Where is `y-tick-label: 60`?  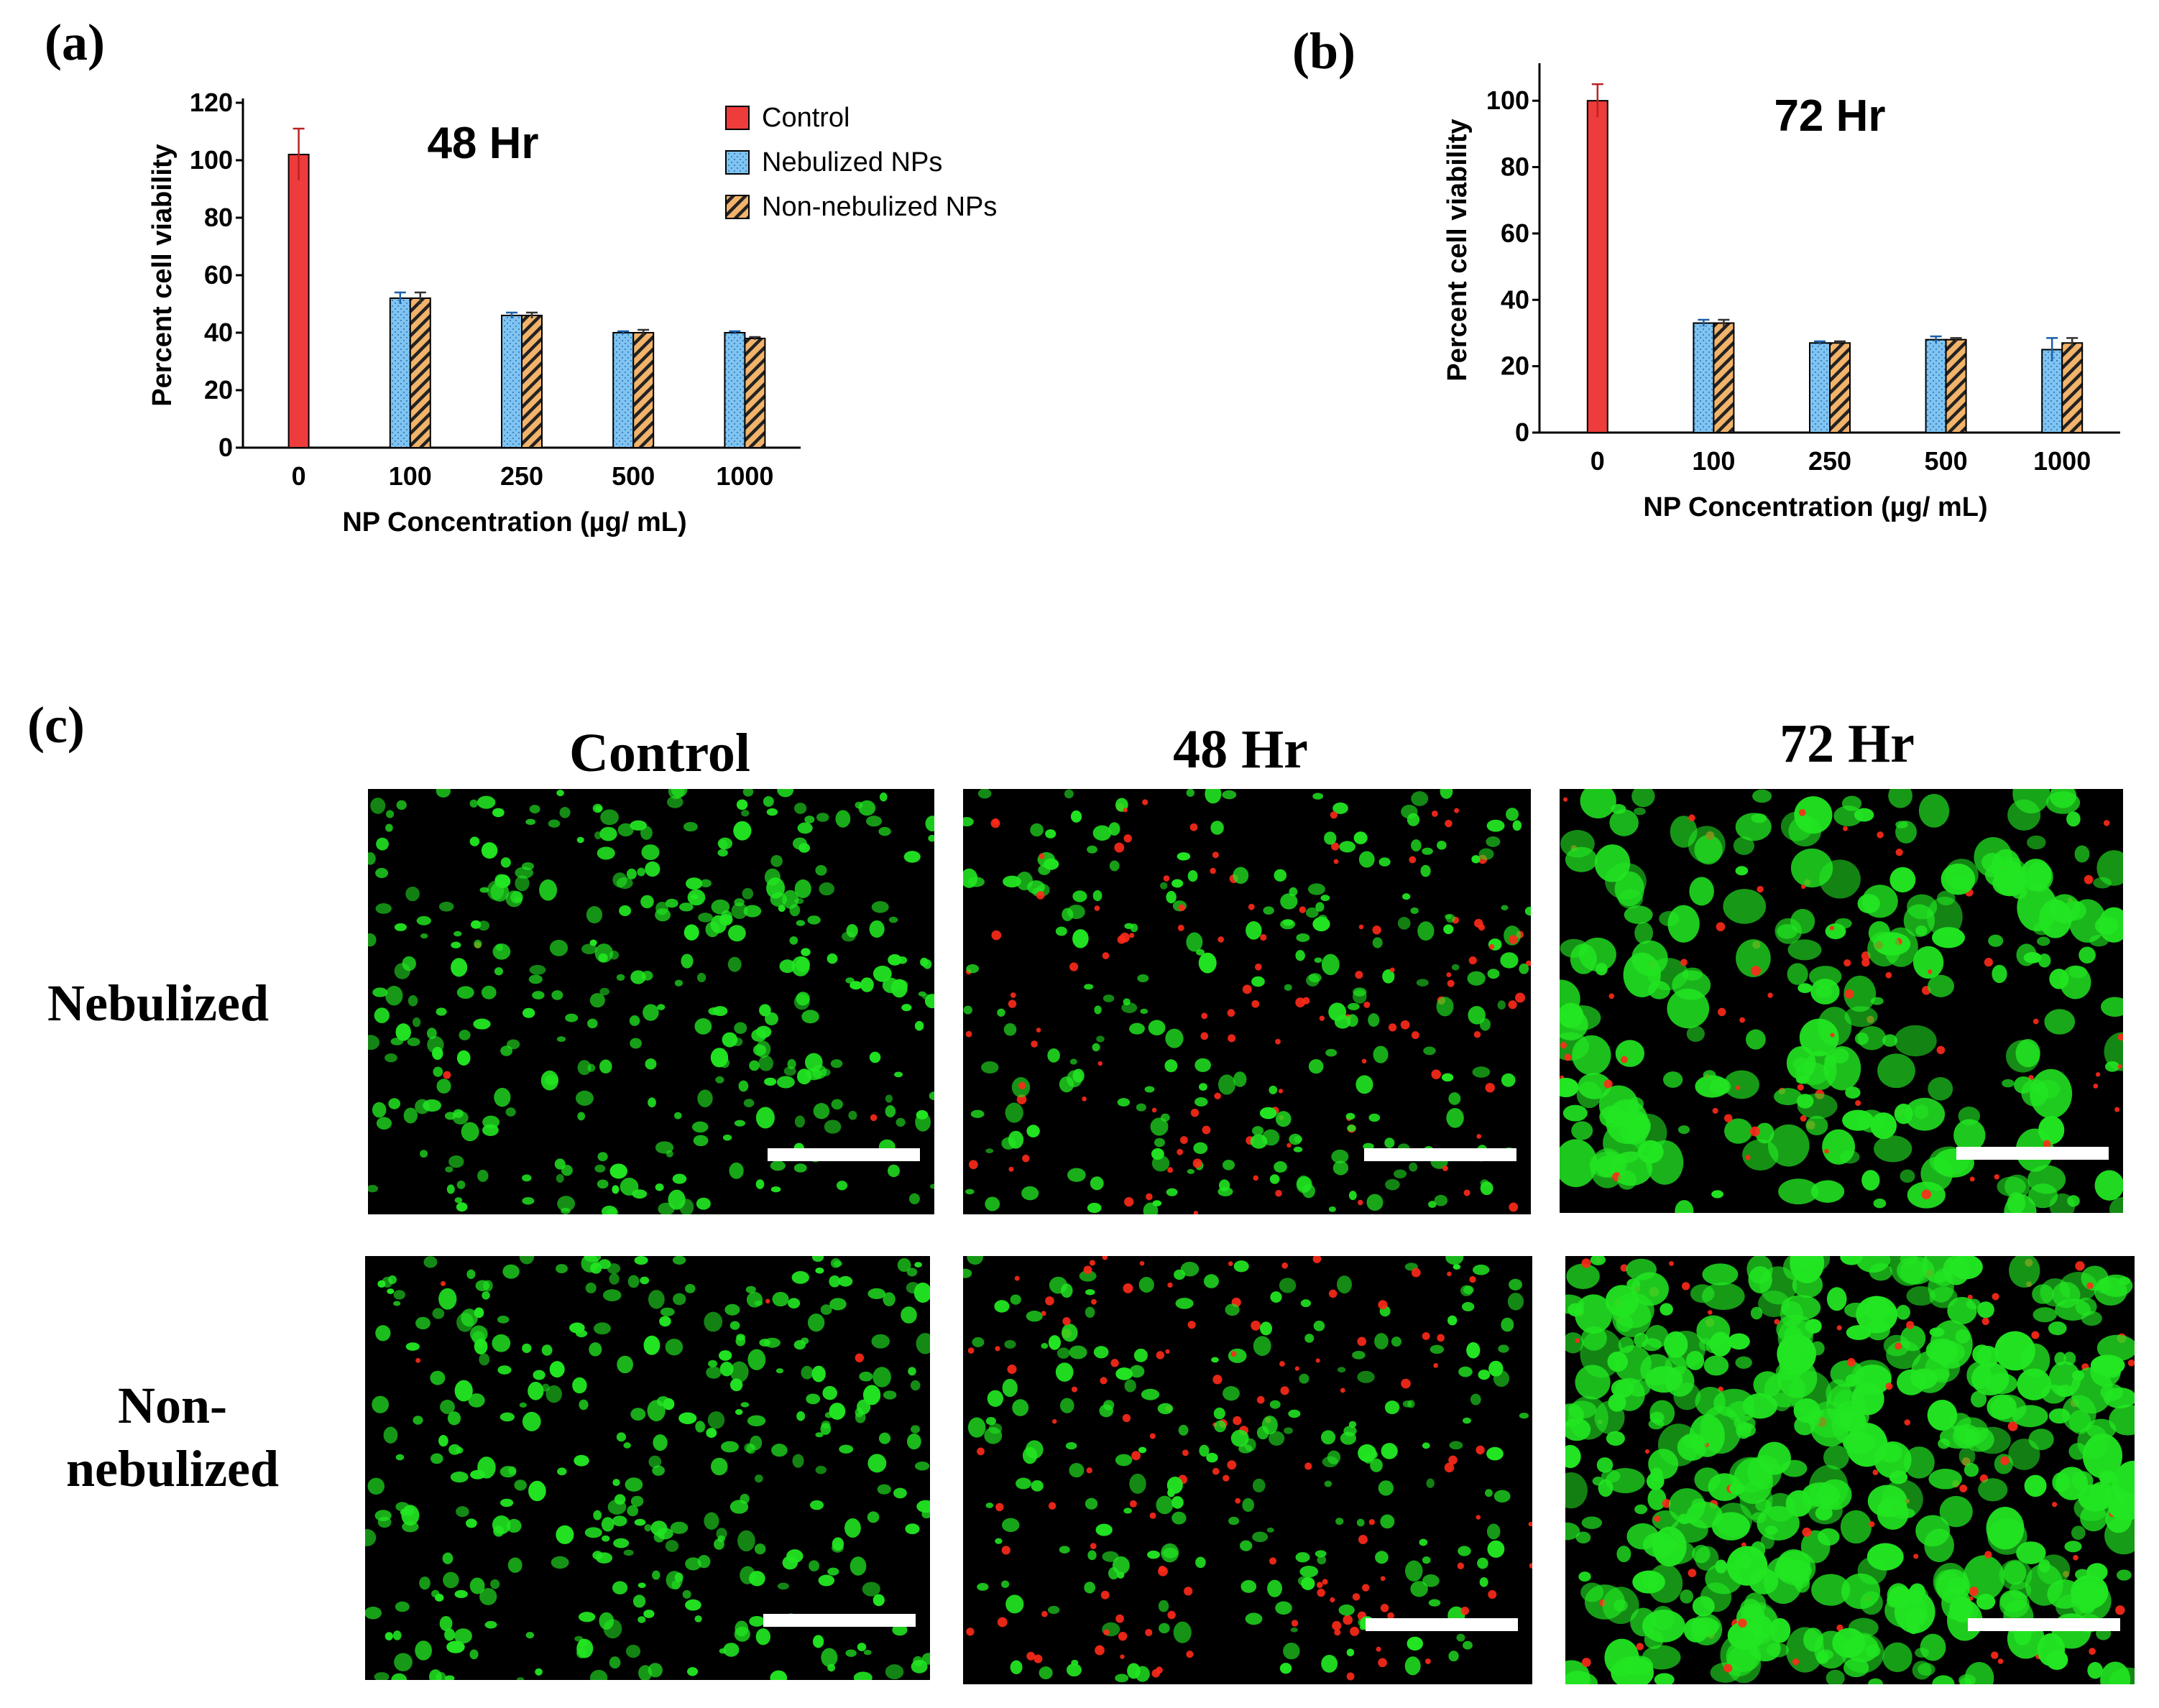 y-tick-label: 60 is located at coordinates (1515, 233).